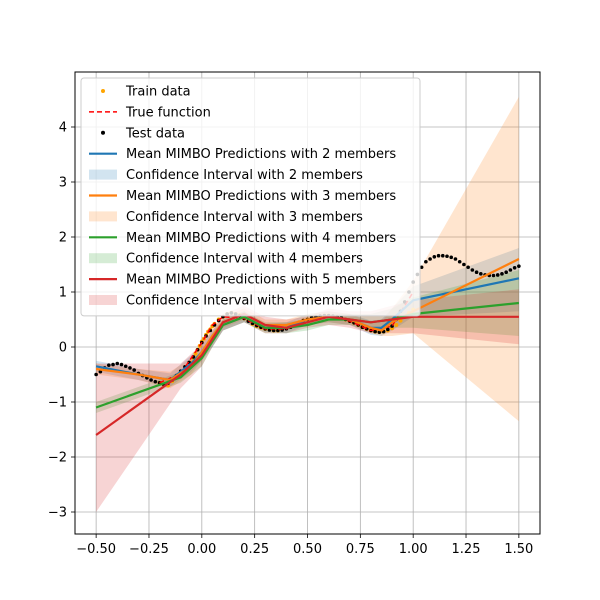 The image size is (600, 600). I want to click on legend-label: Mean MIMBO Predictions with 5 members, so click(261, 280).